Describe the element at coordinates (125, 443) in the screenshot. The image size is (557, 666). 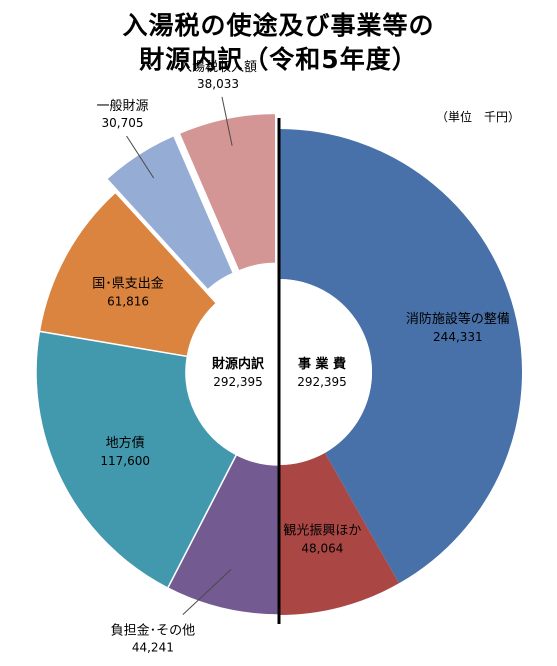
I see `funding-label-4: 地方債` at that location.